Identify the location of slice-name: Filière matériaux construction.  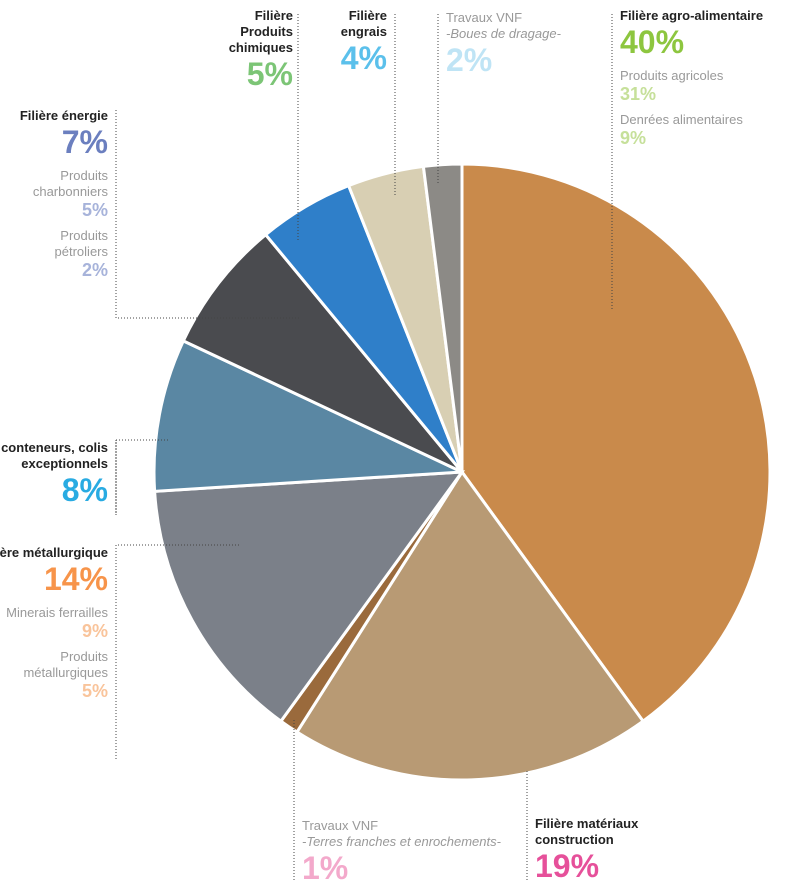
(587, 831).